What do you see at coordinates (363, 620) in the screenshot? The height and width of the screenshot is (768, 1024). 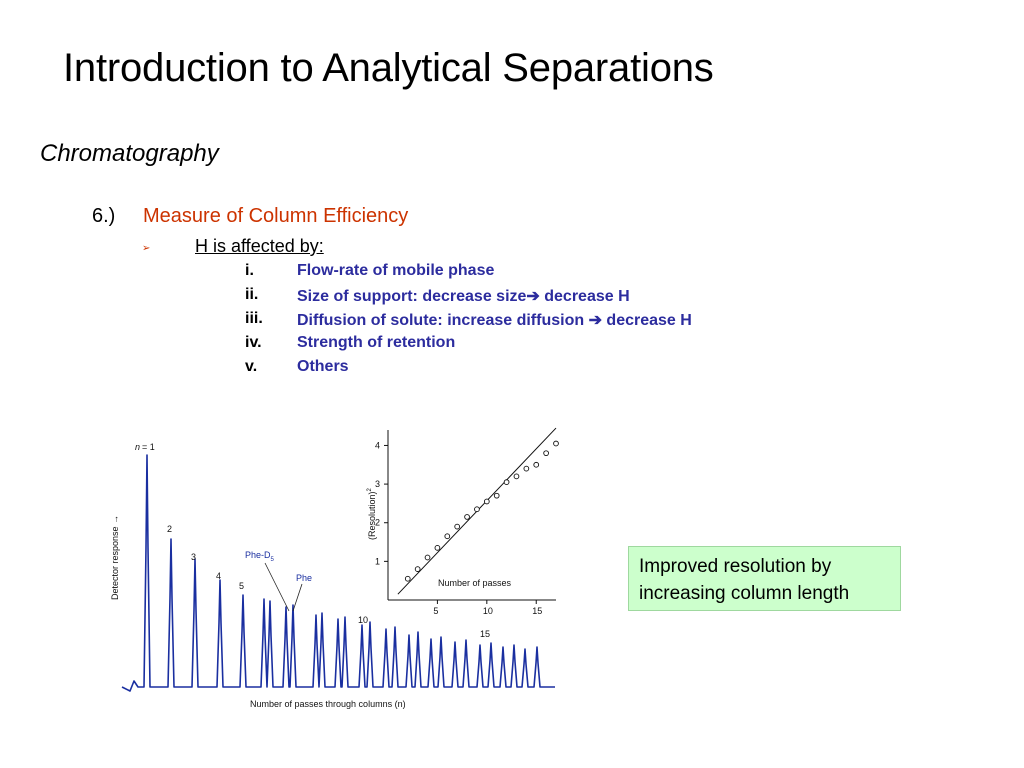 I see `peak-label: 10` at bounding box center [363, 620].